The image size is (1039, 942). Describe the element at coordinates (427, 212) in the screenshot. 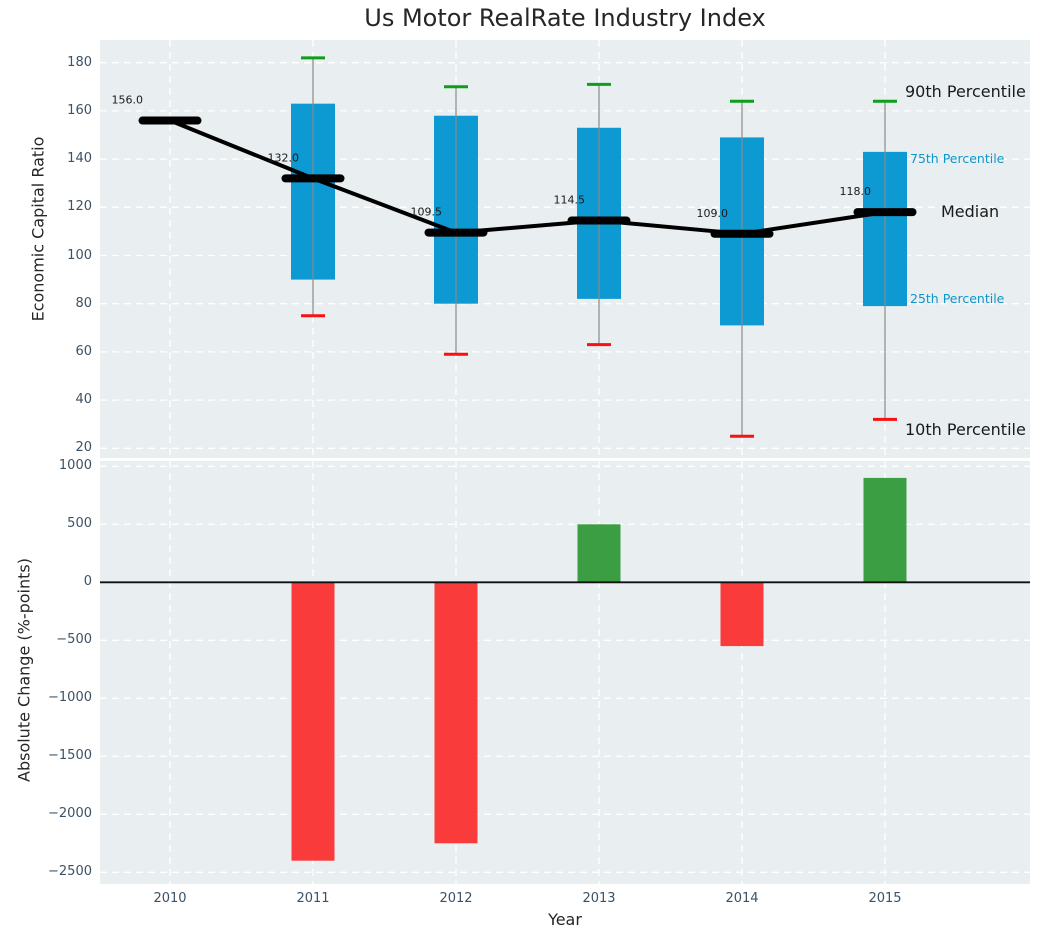

I see `median-value-2012: 109.5` at that location.